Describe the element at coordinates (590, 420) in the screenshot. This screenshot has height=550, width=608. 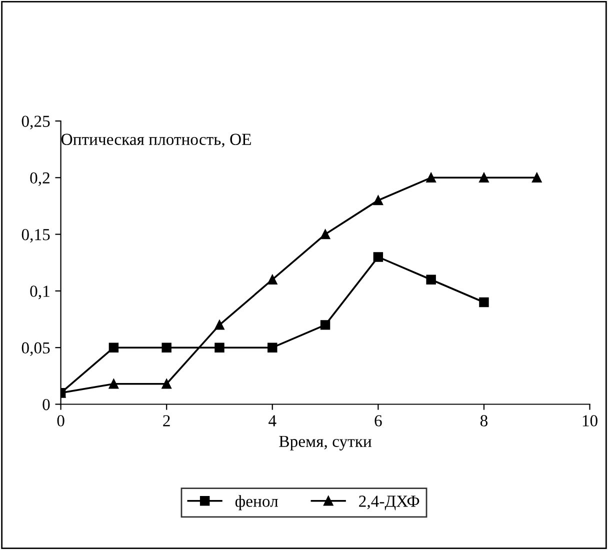
I see `x-tick-label: 10` at that location.